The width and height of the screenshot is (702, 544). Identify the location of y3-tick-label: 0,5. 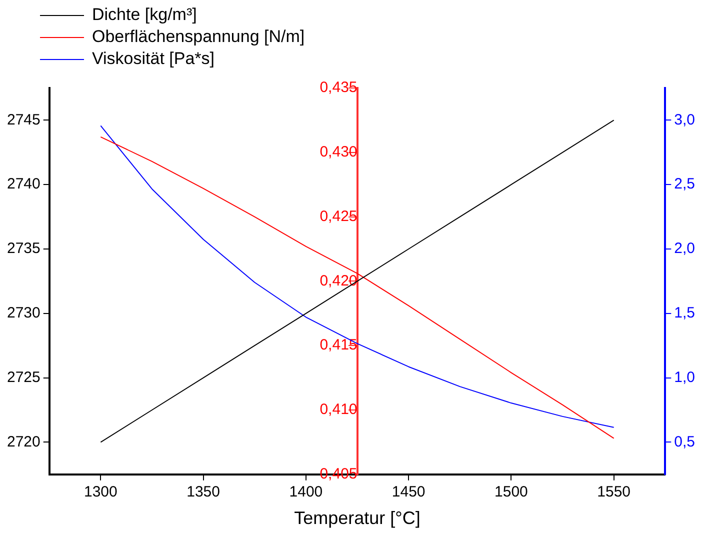
(685, 441).